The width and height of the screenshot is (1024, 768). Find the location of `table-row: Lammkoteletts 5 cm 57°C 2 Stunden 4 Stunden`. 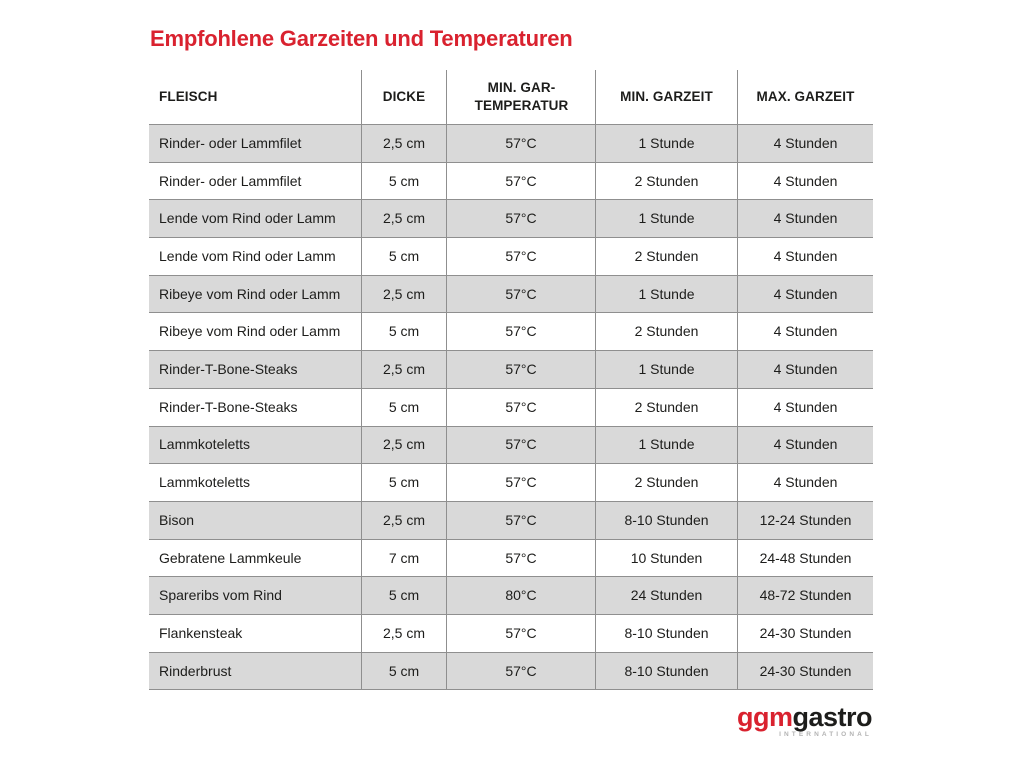

table-row: Lammkoteletts 5 cm 57°C 2 Stunden 4 Stunden is located at coordinates (511, 482).